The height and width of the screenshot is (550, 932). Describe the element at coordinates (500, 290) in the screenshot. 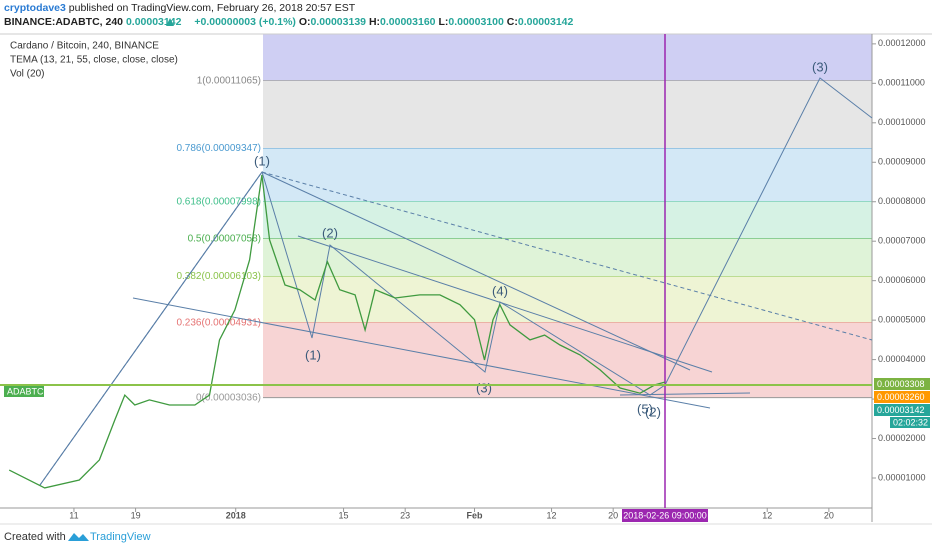

I see `wave-label: (4)` at that location.